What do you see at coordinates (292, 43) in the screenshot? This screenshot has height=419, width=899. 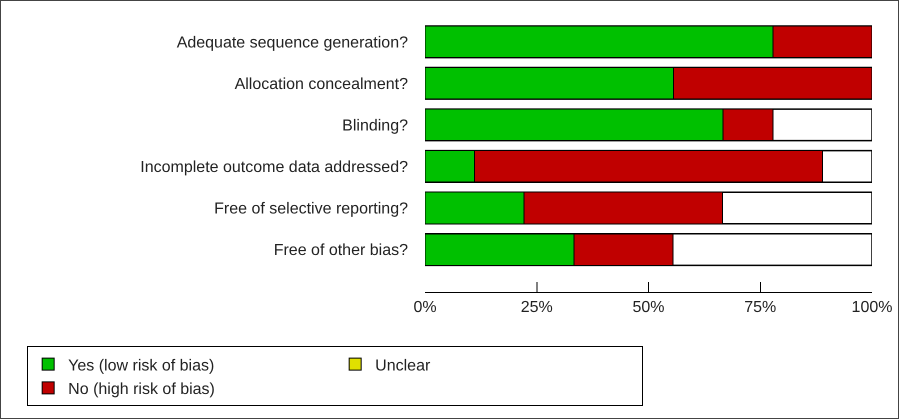 I see `y-tick-label: Adequate sequence generation?` at bounding box center [292, 43].